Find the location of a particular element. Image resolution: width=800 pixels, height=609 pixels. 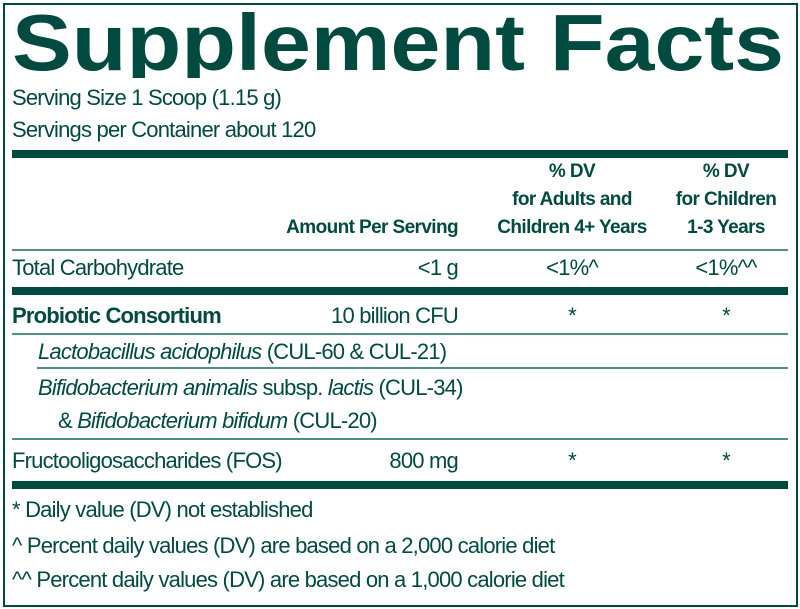

strain-code: (CUL-60 & CUL-21) is located at coordinates (354, 351).